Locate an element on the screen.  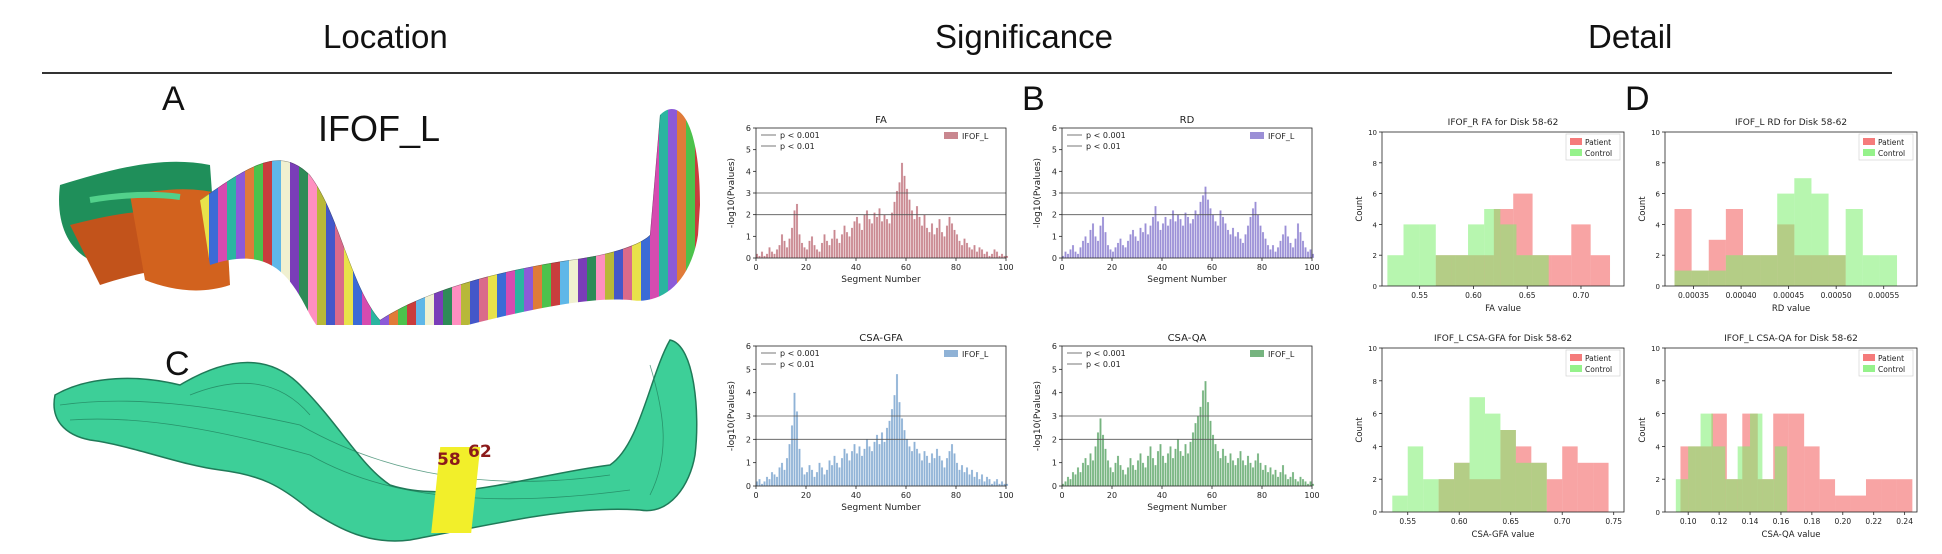
x-tick-label: 0.60 is located at coordinates (1459, 521).